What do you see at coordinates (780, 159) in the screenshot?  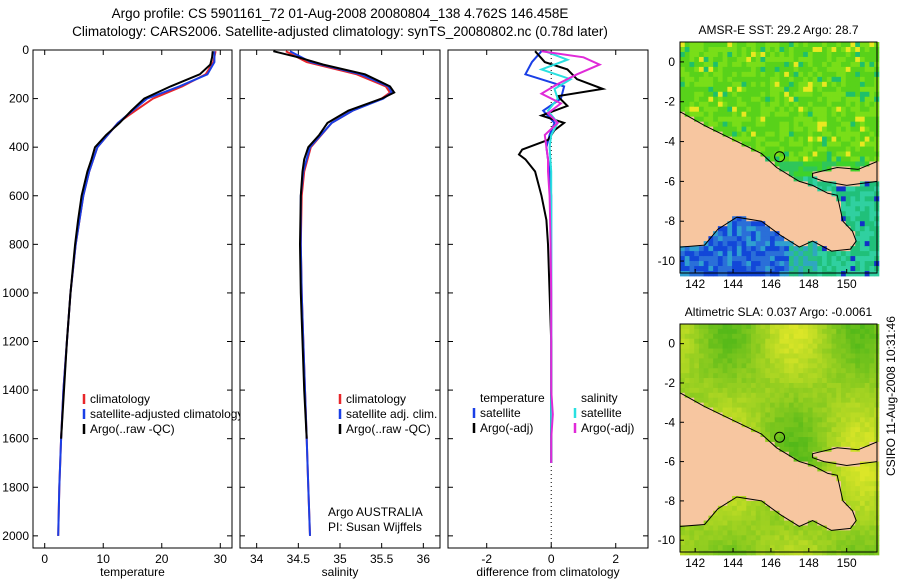 I see `sst-map-pixel-grid` at bounding box center [780, 159].